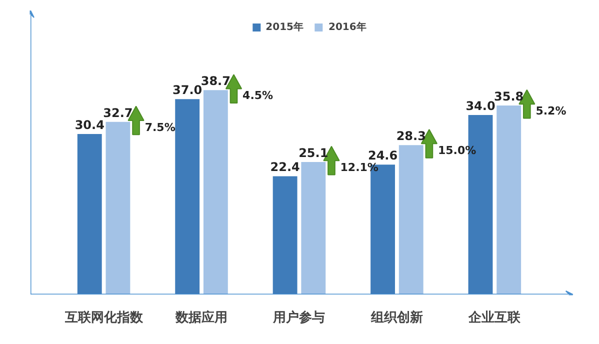  What do you see at coordinates (347, 27) in the screenshot?
I see `legend-label: 2016年` at bounding box center [347, 27].